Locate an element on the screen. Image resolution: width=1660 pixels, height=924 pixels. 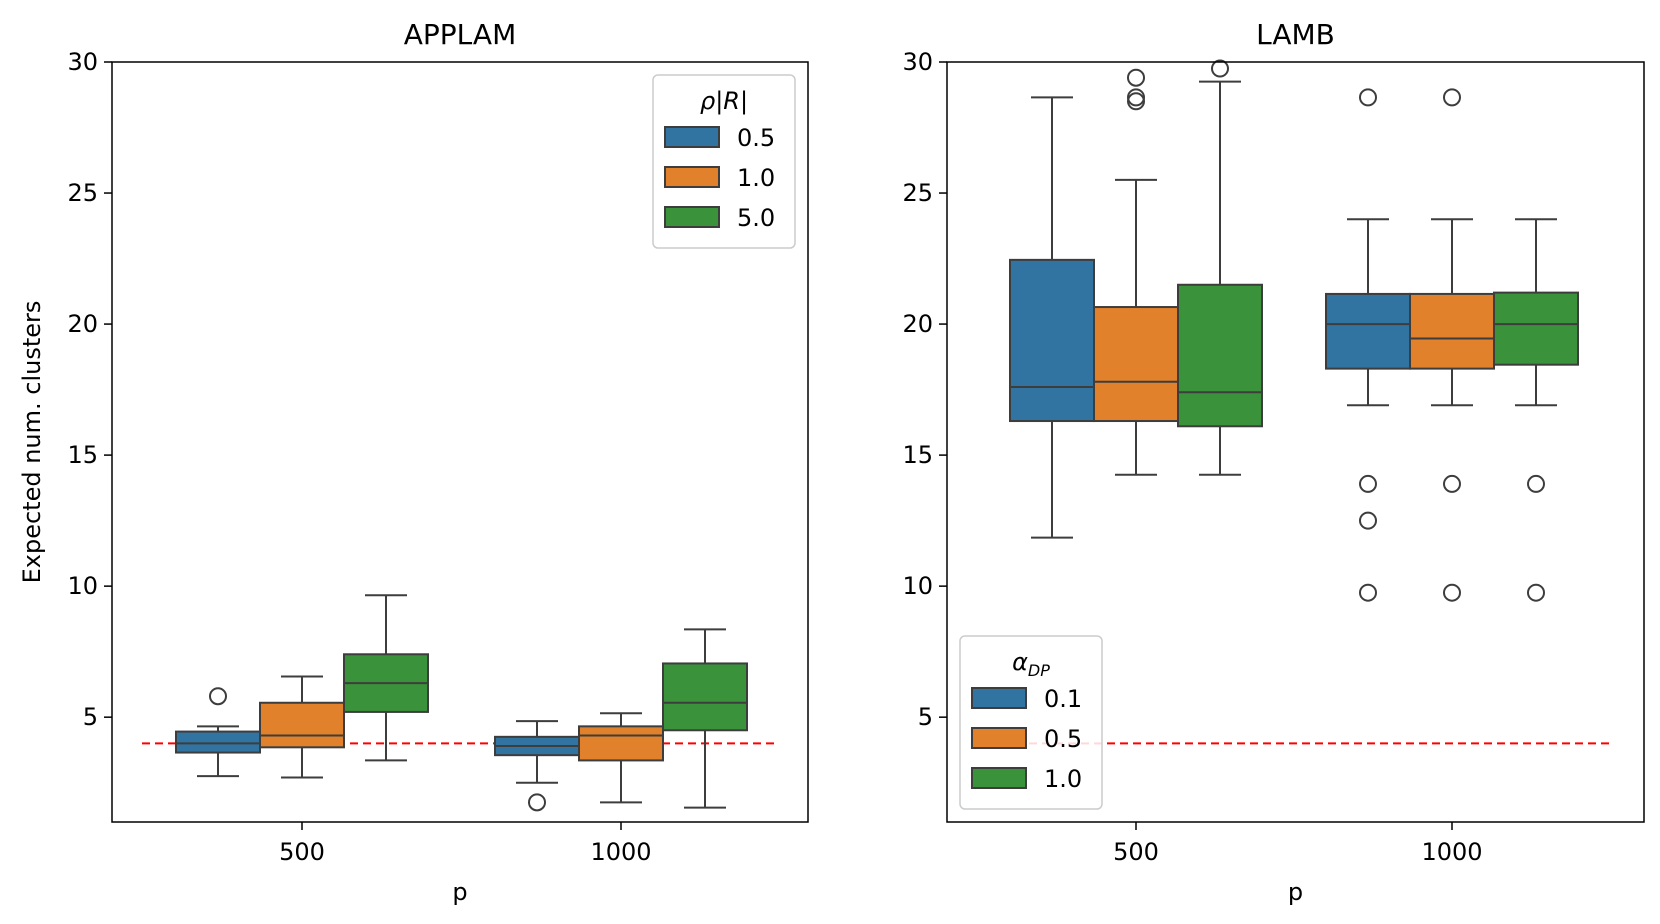
box-series-5.0-p-1000 is located at coordinates (705, 718).